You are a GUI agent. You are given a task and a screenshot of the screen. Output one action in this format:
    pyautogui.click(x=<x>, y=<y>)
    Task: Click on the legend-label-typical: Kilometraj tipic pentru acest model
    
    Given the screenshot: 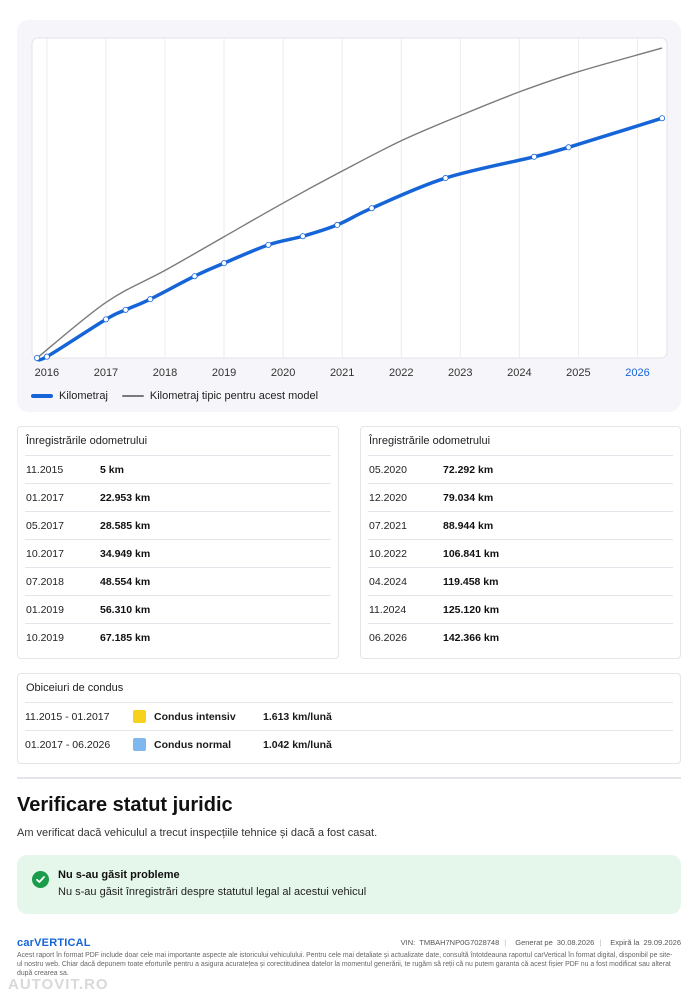 What is the action you would take?
    pyautogui.click(x=234, y=396)
    